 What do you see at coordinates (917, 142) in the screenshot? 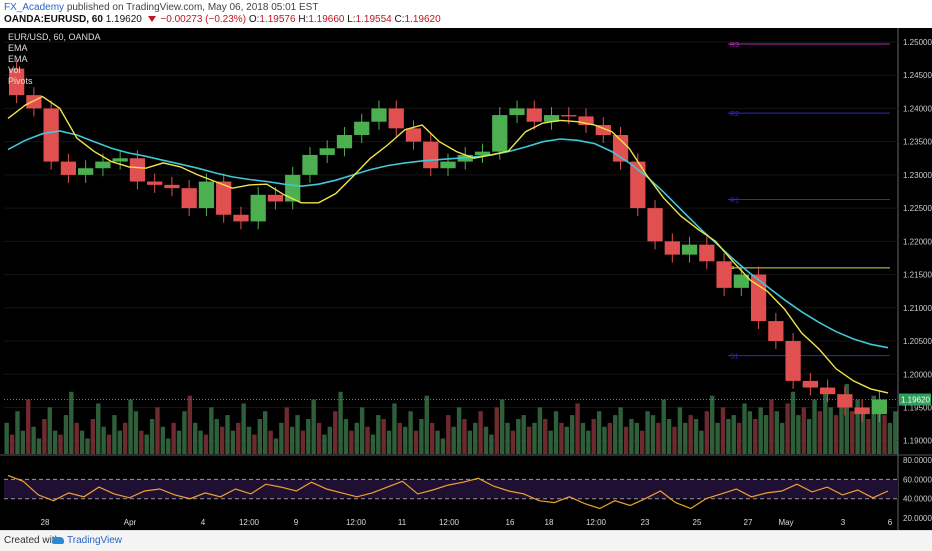
I see `price-tick-label: 1.23500` at bounding box center [917, 142].